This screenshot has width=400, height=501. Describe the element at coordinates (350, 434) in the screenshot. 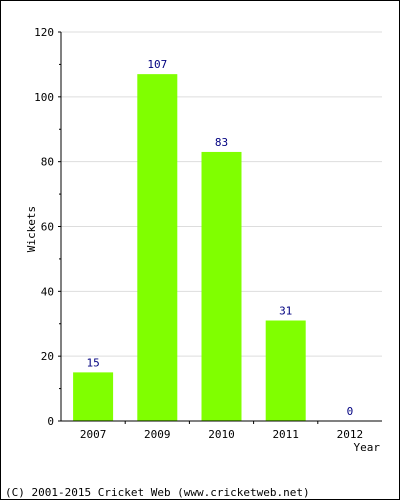

I see `x-tick-label: 2012` at that location.